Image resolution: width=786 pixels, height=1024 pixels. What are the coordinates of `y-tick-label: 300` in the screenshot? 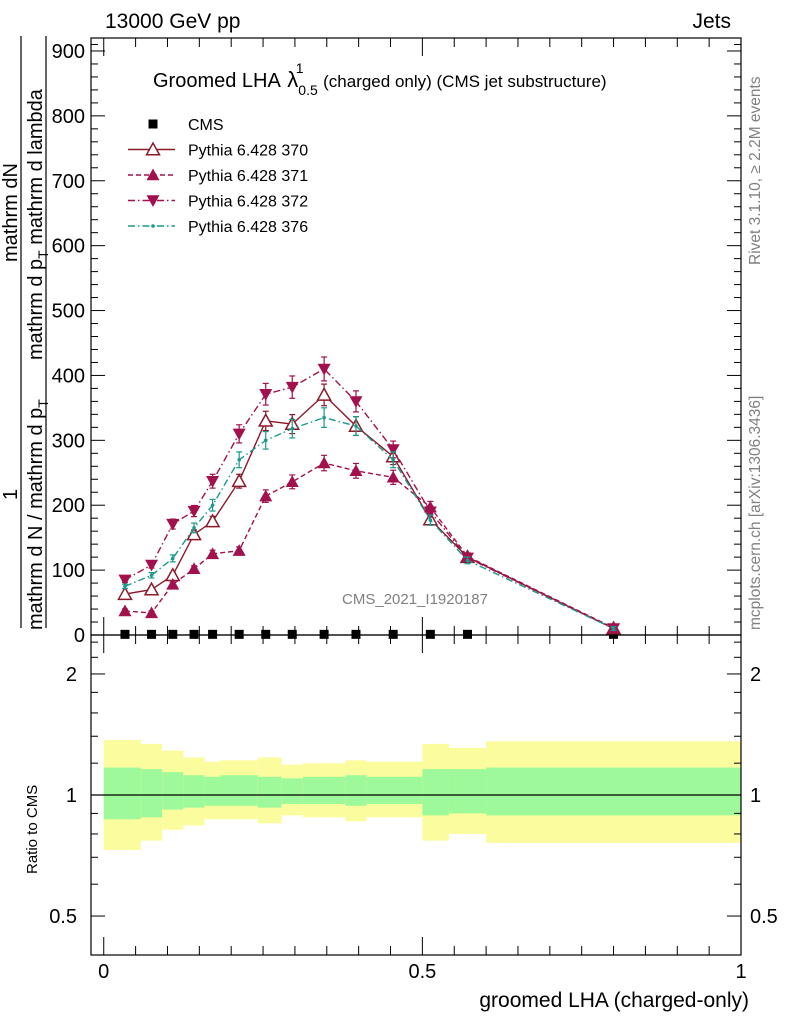 It's located at (68, 441).